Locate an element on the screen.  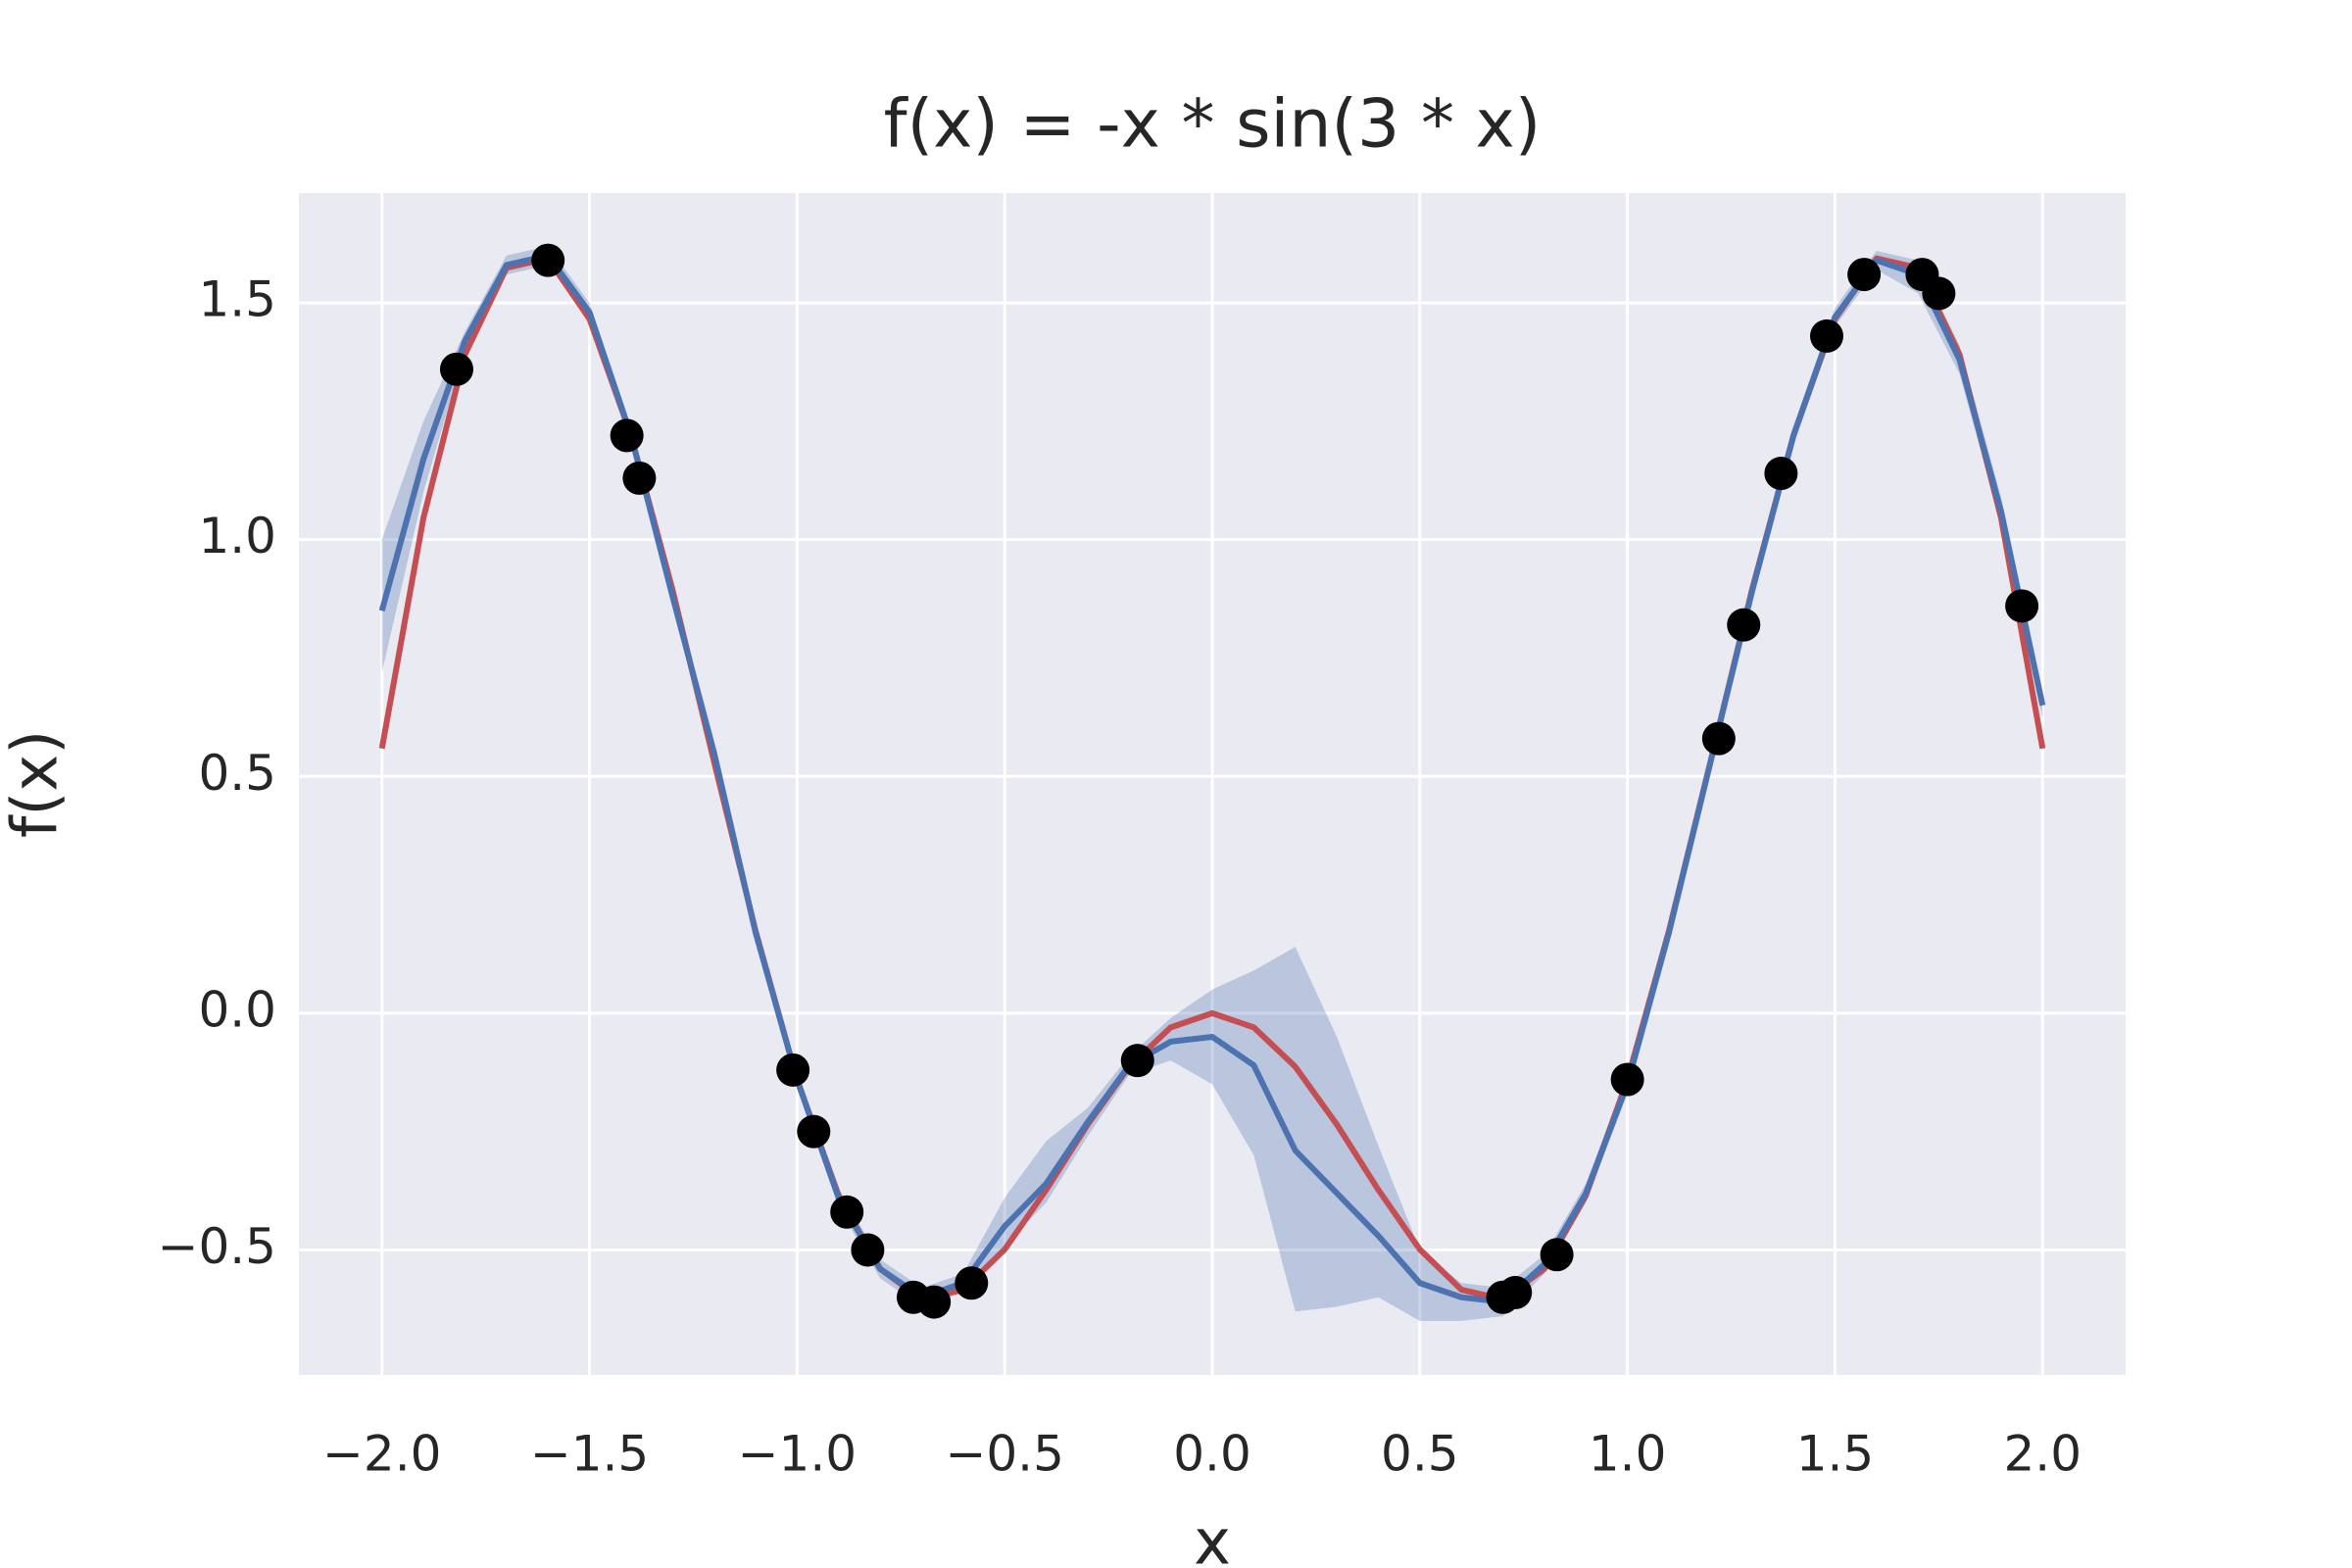
x-tick-label: −1.0 is located at coordinates (797, 1454).